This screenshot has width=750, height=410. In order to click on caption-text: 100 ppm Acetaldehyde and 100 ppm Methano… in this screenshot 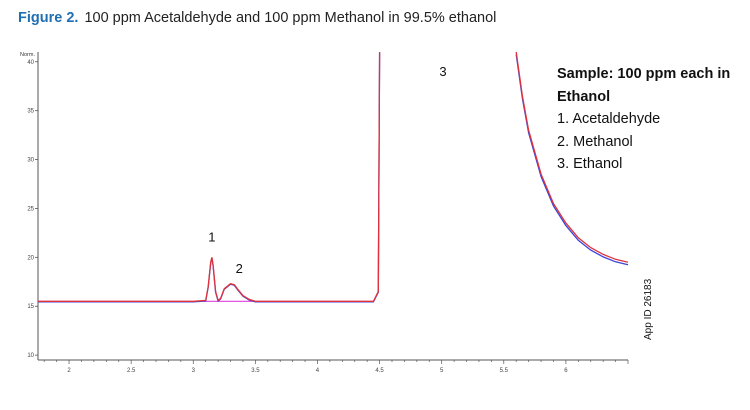, I will do `click(290, 18)`.